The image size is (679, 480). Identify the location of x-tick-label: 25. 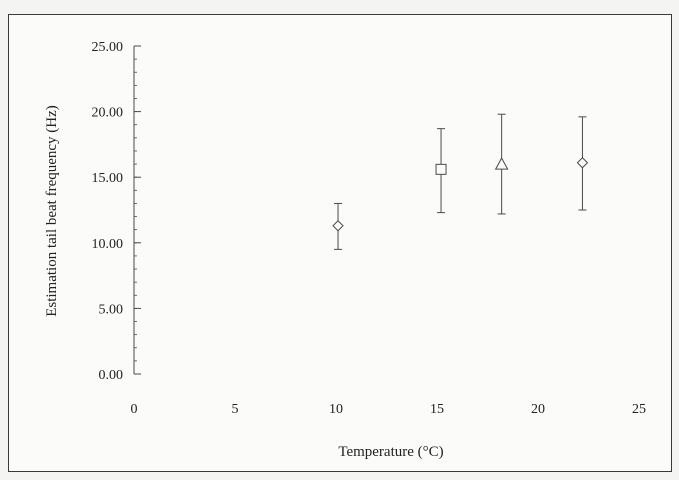
(639, 409).